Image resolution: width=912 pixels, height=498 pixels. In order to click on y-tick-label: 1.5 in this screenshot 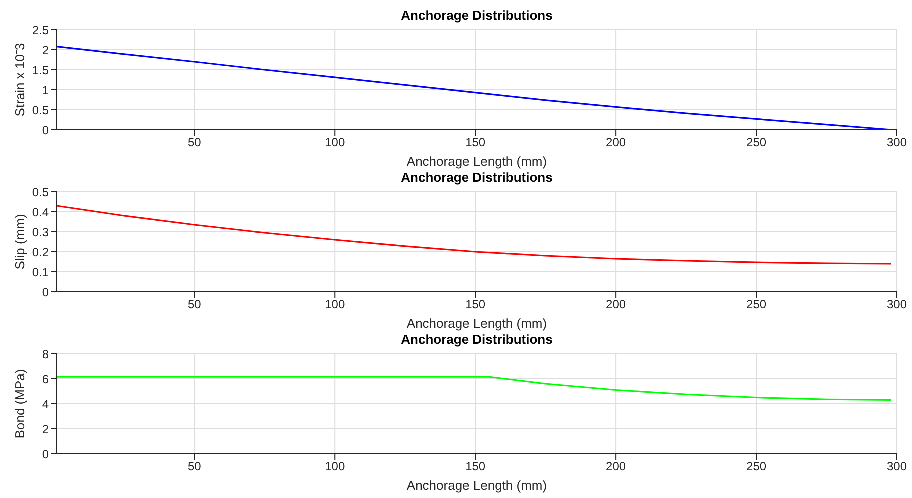, I will do `click(41, 70)`.